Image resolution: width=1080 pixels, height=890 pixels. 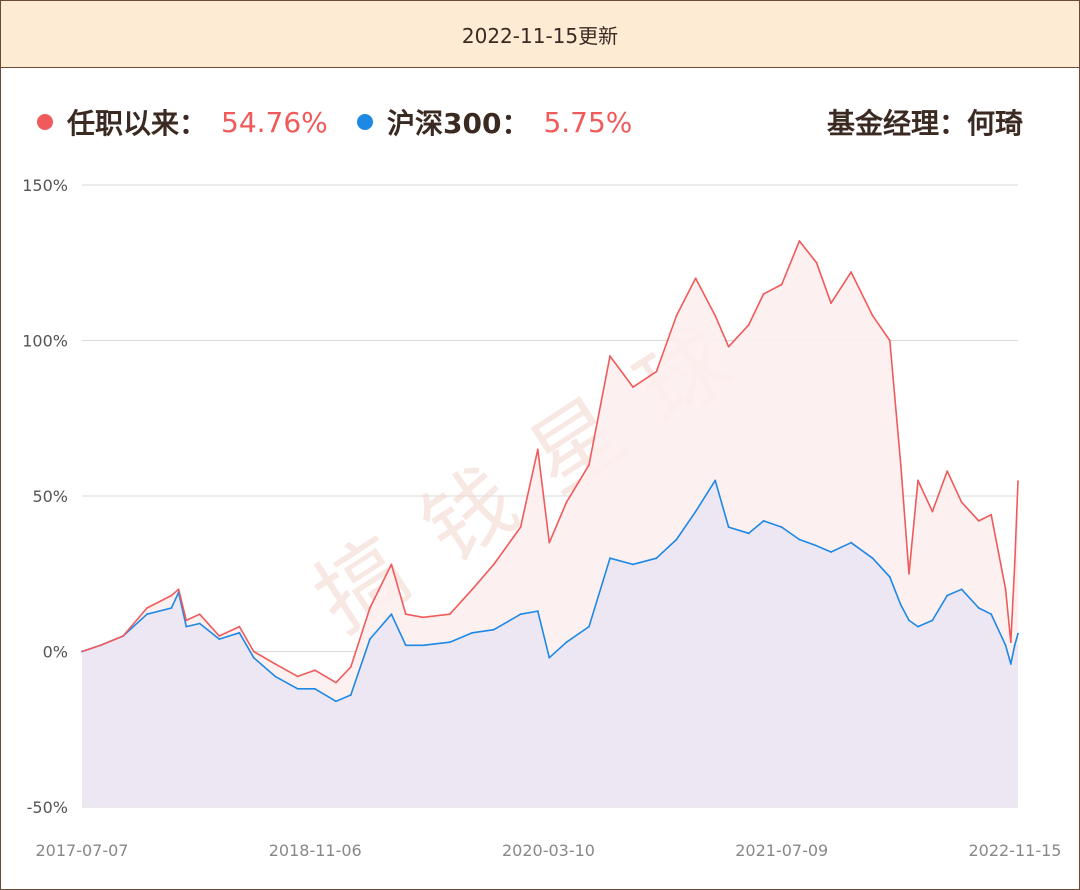 I want to click on update-date: 2022-11-15更新, so click(x=540, y=35).